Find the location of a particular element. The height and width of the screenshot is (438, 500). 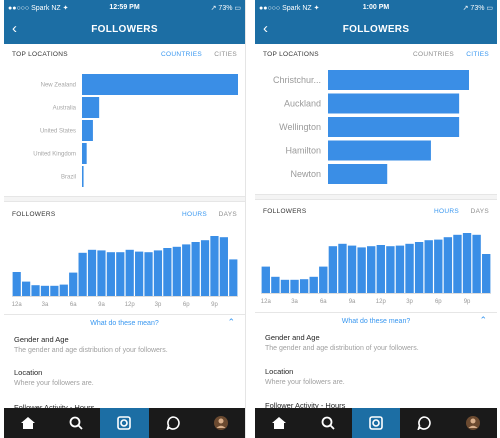

nav-bar: ‹ FOLLOWERS is located at coordinates (376, 30).